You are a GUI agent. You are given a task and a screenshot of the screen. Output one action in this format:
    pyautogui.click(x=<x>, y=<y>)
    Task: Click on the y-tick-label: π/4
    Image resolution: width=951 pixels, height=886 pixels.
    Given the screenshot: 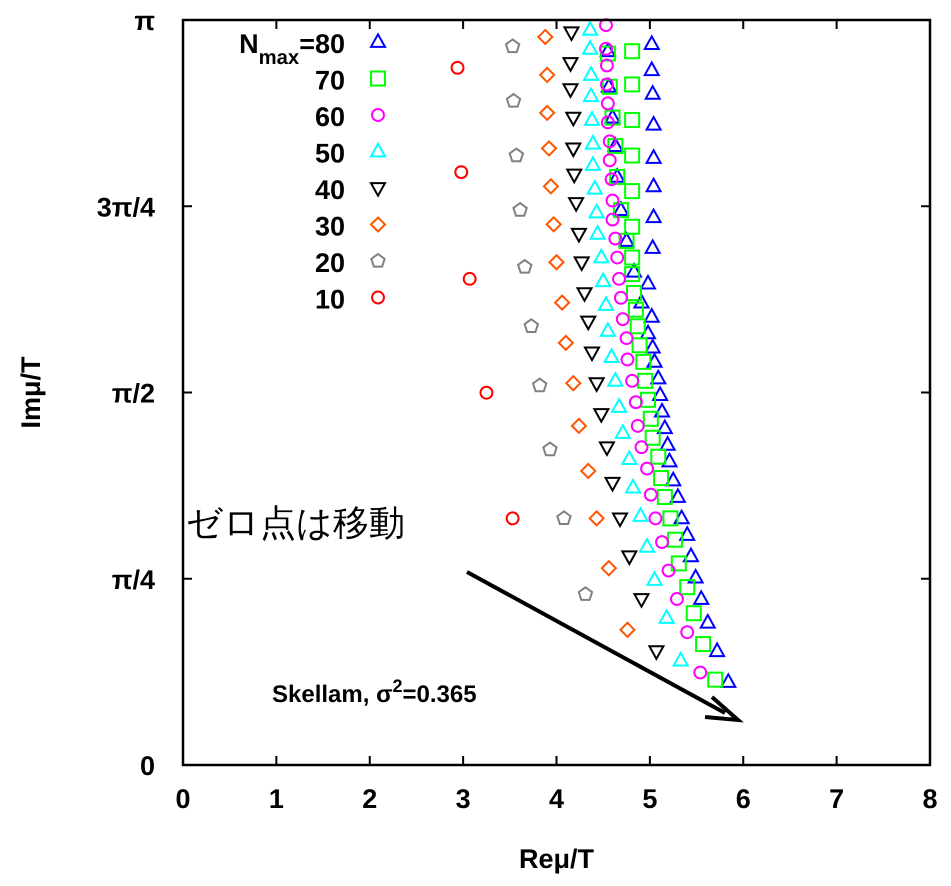 What is the action you would take?
    pyautogui.click(x=133, y=579)
    